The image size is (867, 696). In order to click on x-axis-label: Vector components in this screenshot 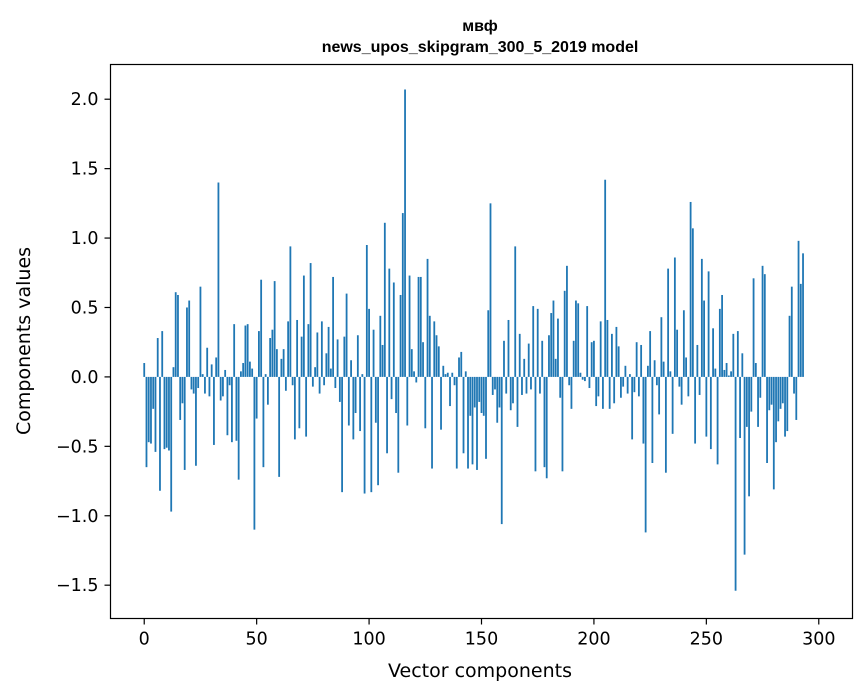, I will do `click(480, 671)`.